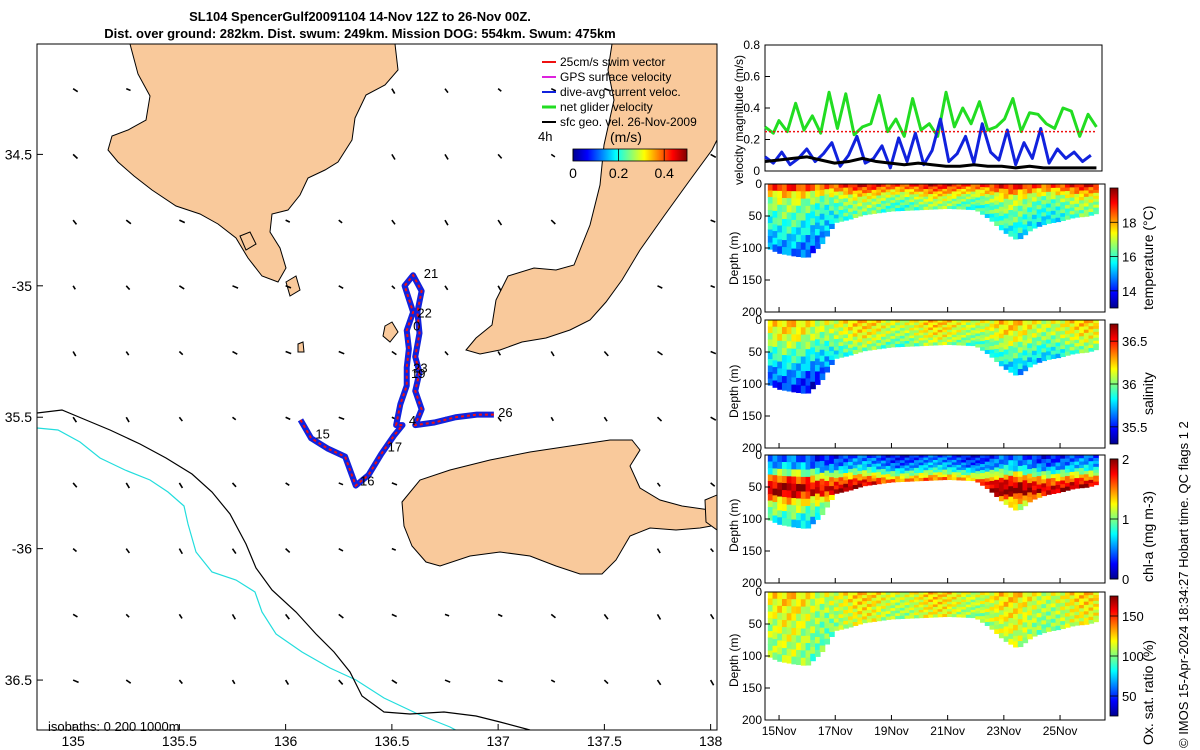 This screenshot has height=750, width=1200. Describe the element at coordinates (612, 62) in the screenshot. I see `legend-label: 25cm/s swim vector` at that location.